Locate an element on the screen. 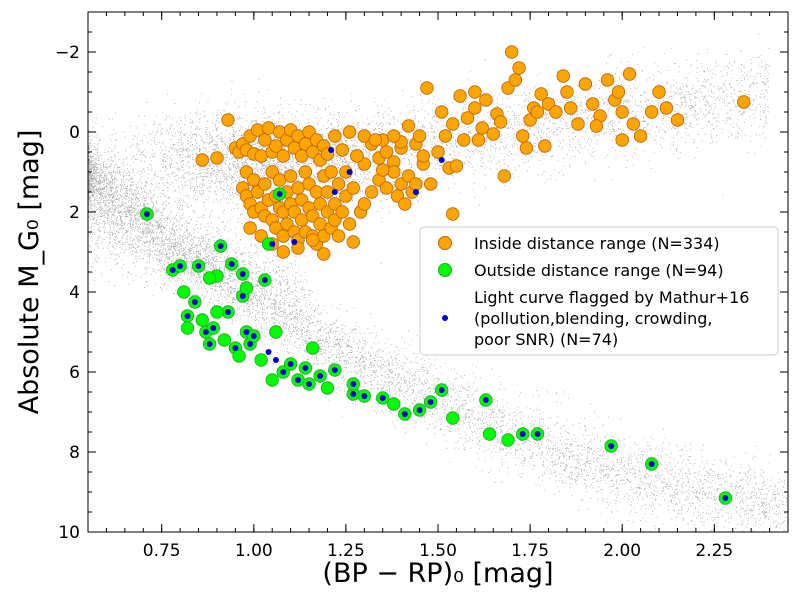  y-tick-label-0: −2 is located at coordinates (67, 53).